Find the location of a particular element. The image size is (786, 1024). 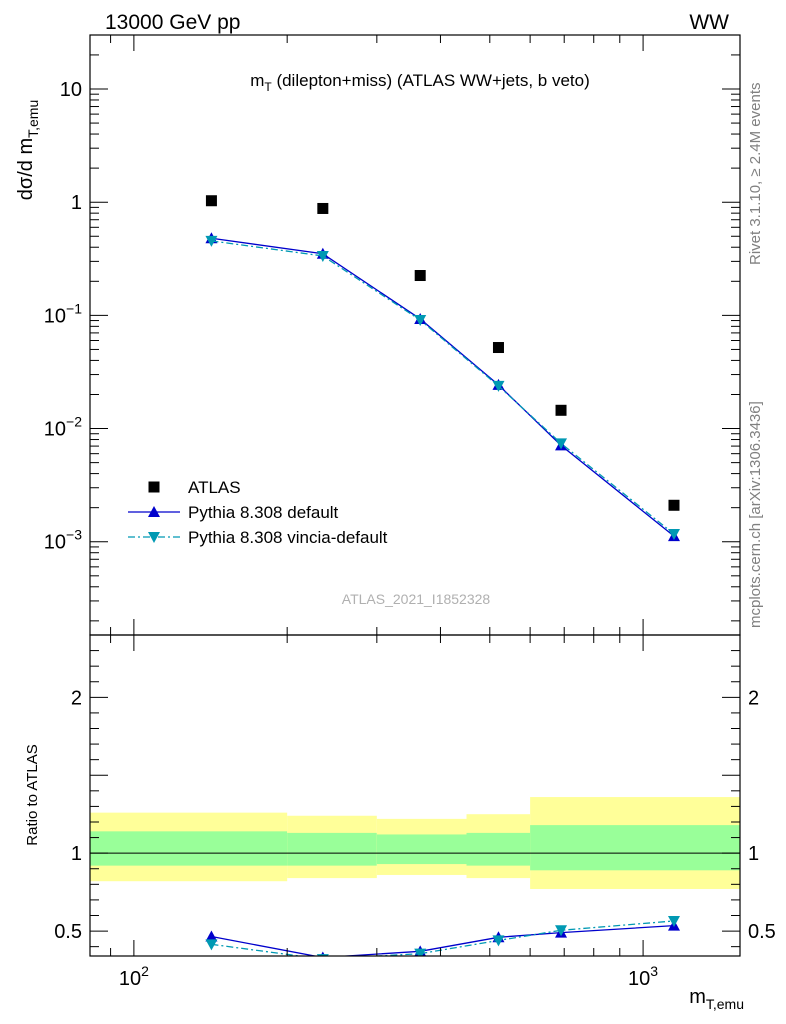

legend-label: ATLAS is located at coordinates (214, 487).